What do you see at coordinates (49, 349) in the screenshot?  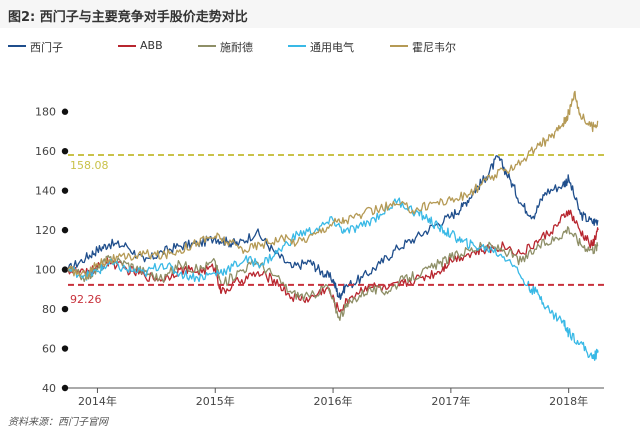 I see `y-tick-label: 60` at bounding box center [49, 349].